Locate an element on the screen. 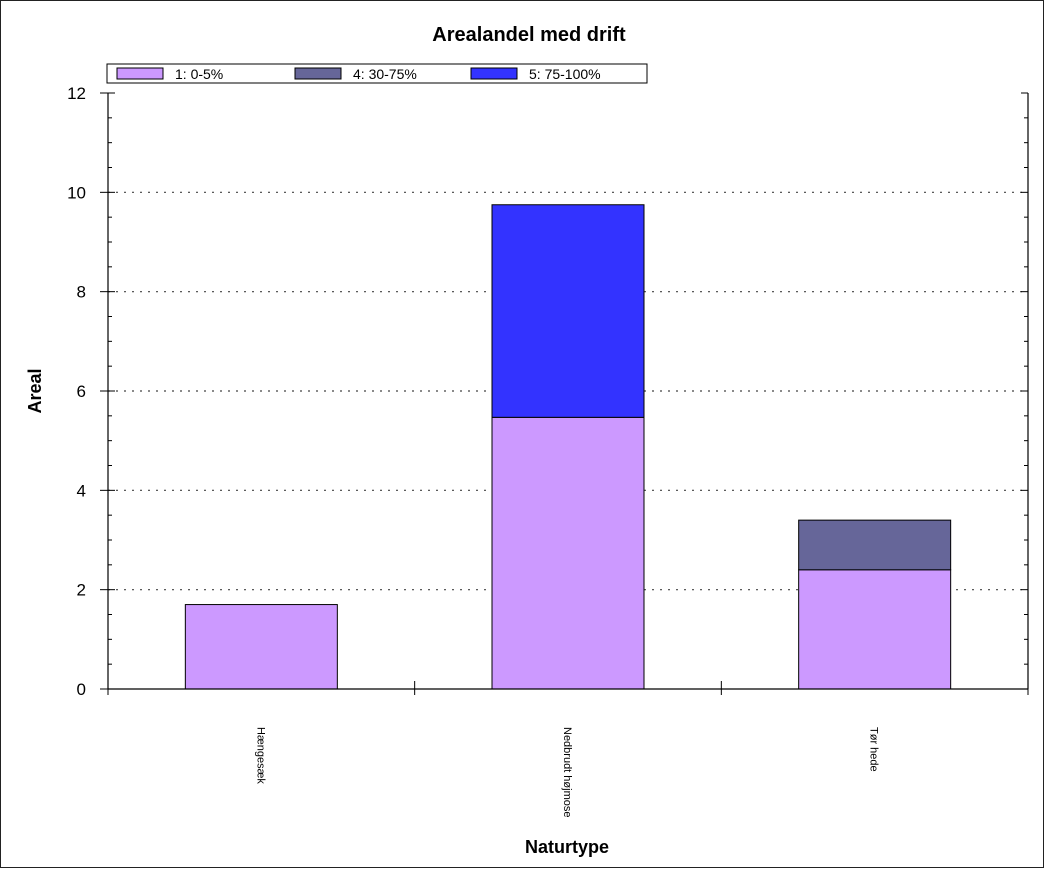 This screenshot has height=869, width=1044. y-axis-ticks: 0 2 4 6 8 10 12 is located at coordinates (76, 391).